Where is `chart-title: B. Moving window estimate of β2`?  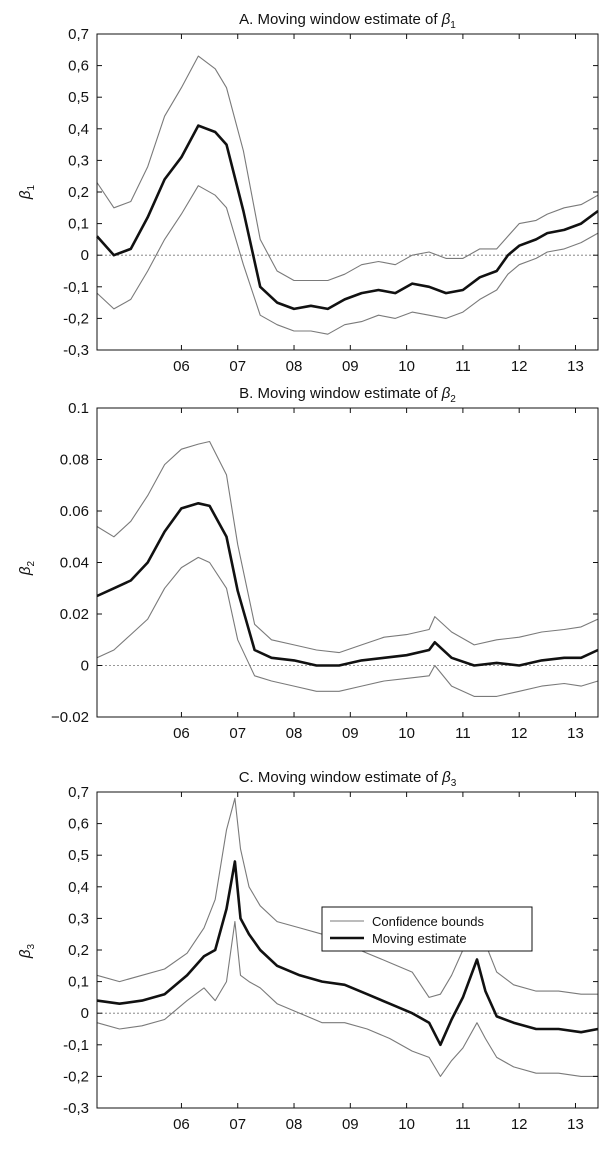
chart-title: B. Moving window estimate of β2 is located at coordinates (347, 395).